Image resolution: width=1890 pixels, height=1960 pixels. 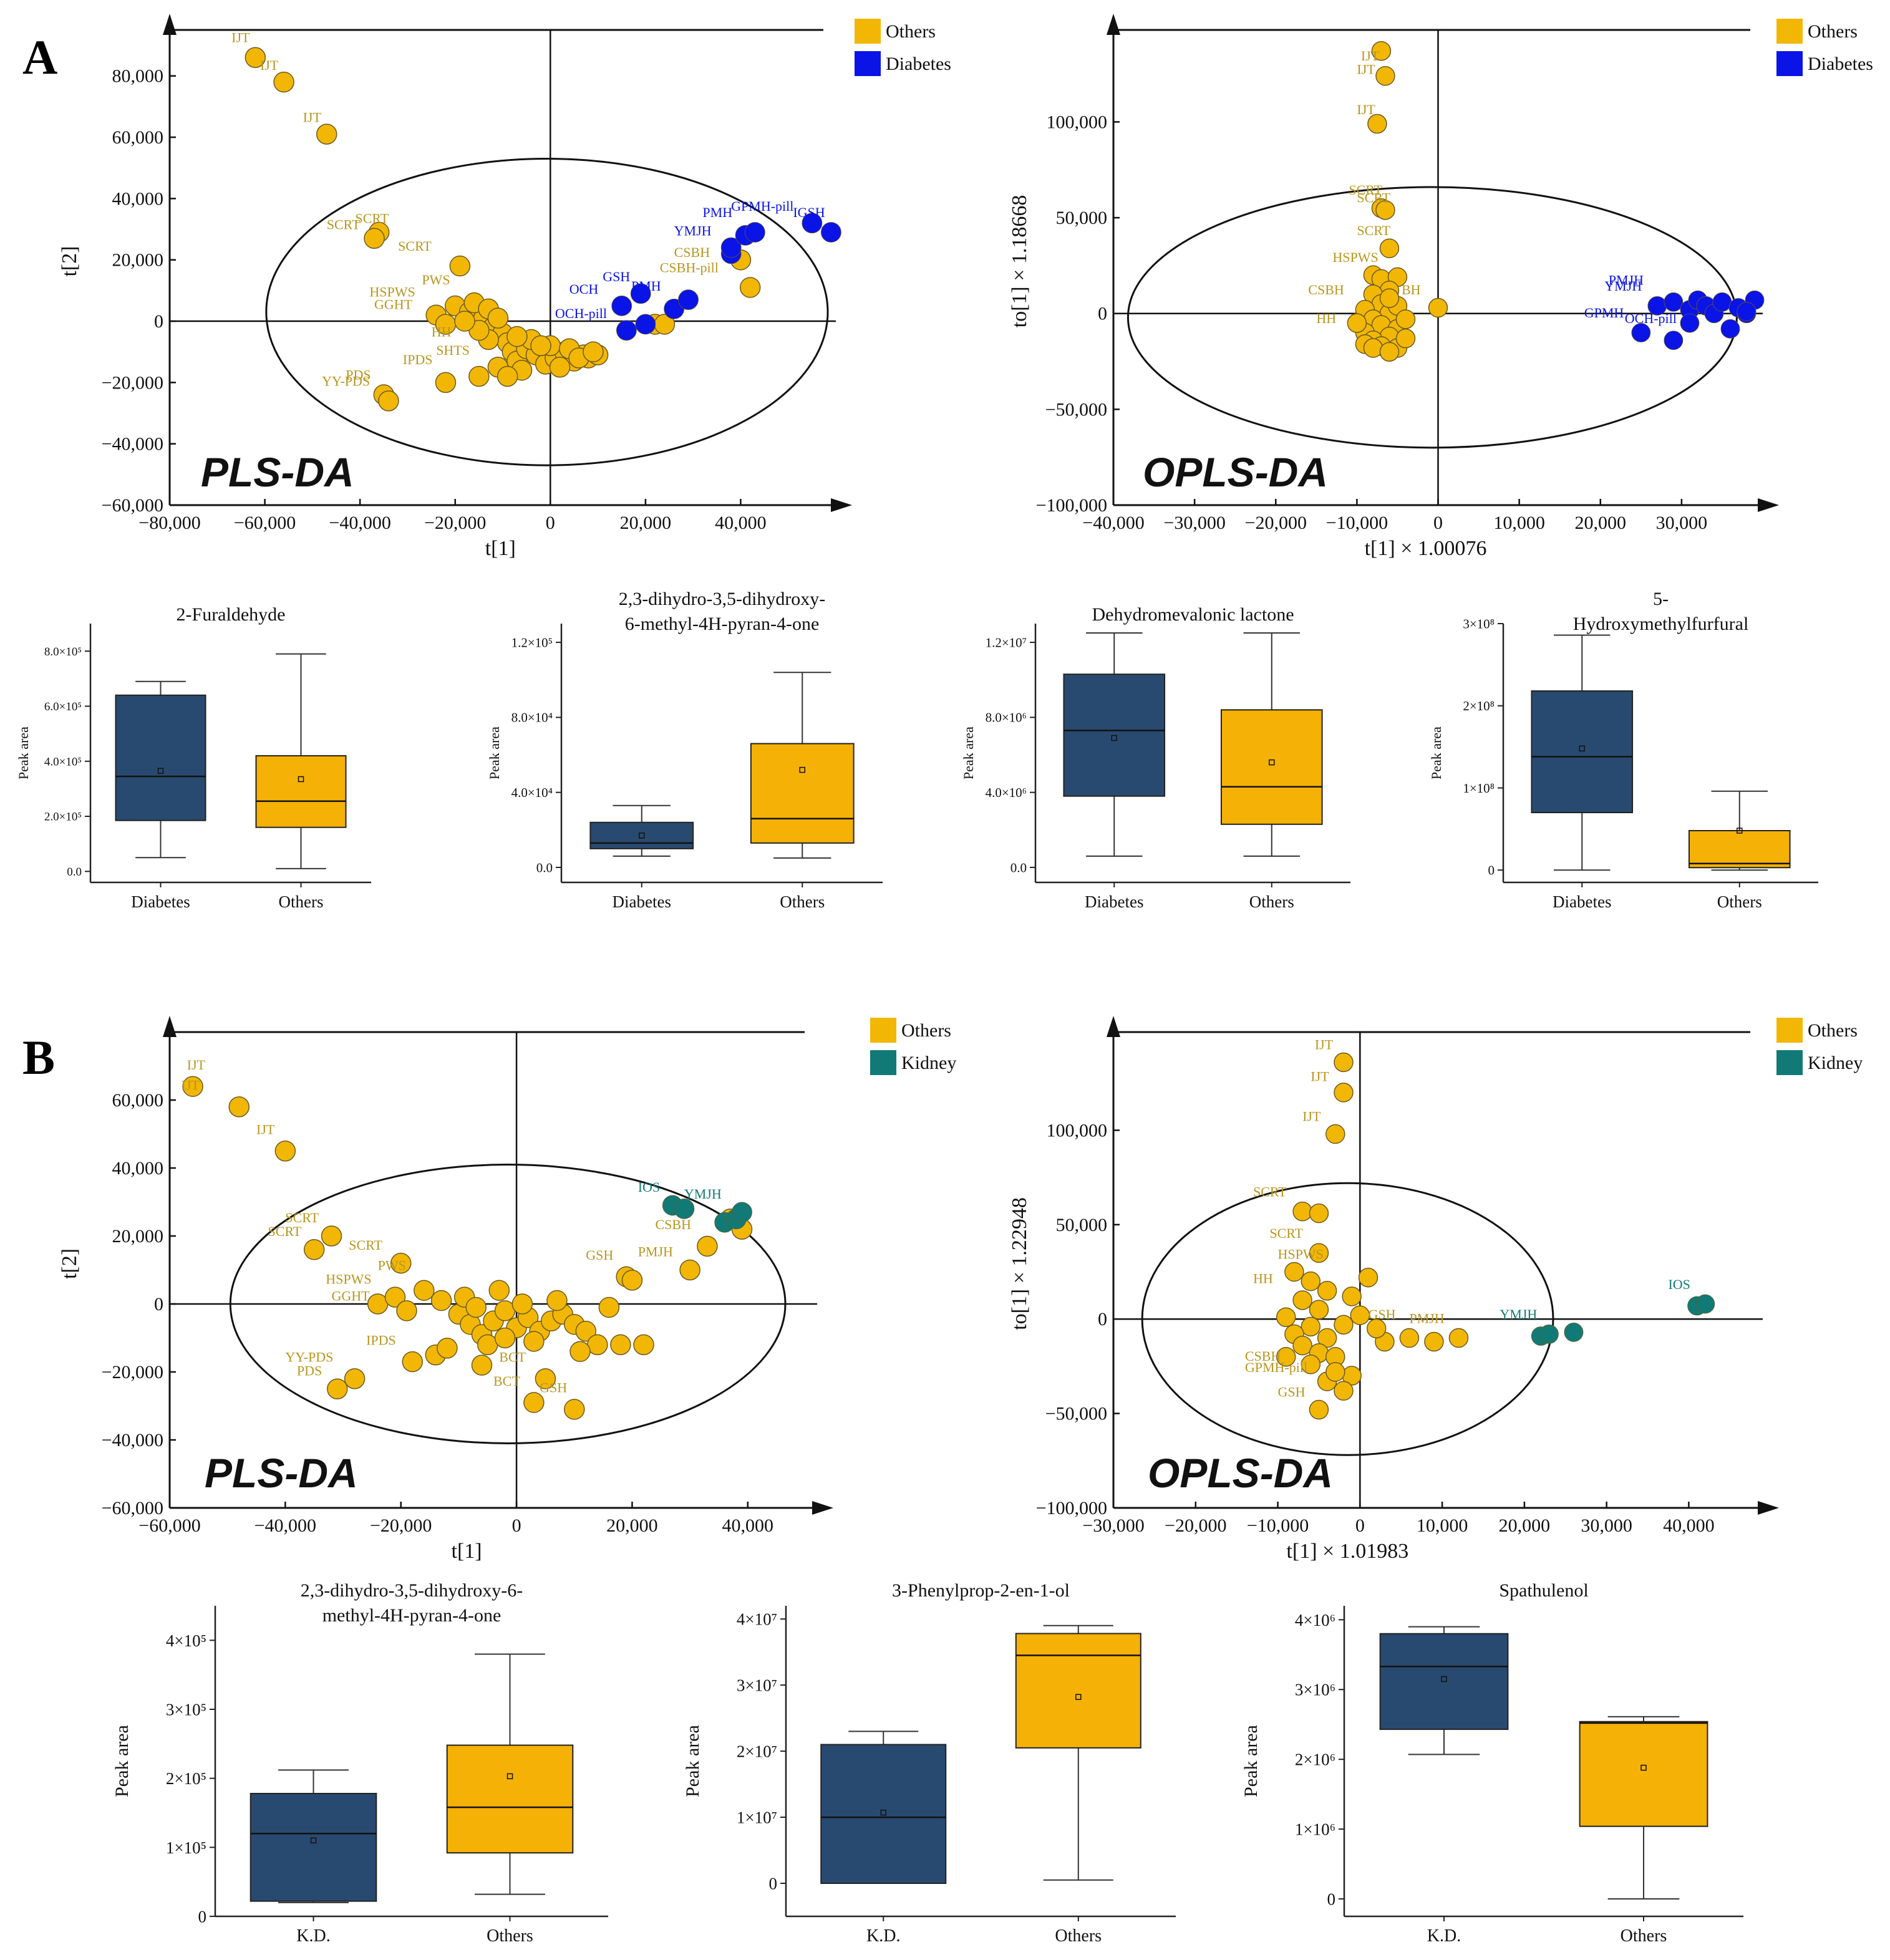 What do you see at coordinates (1373, 1236) in the screenshot?
I see `series-others` at bounding box center [1373, 1236].